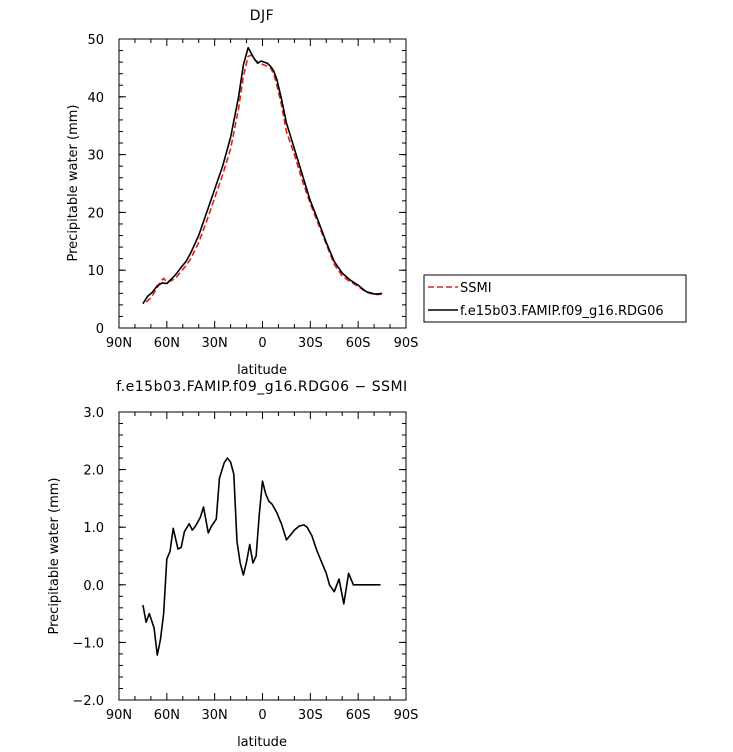 This screenshot has width=733, height=752. Describe the element at coordinates (476, 288) in the screenshot. I see `legend-label-ssmi: SSMI` at that location.